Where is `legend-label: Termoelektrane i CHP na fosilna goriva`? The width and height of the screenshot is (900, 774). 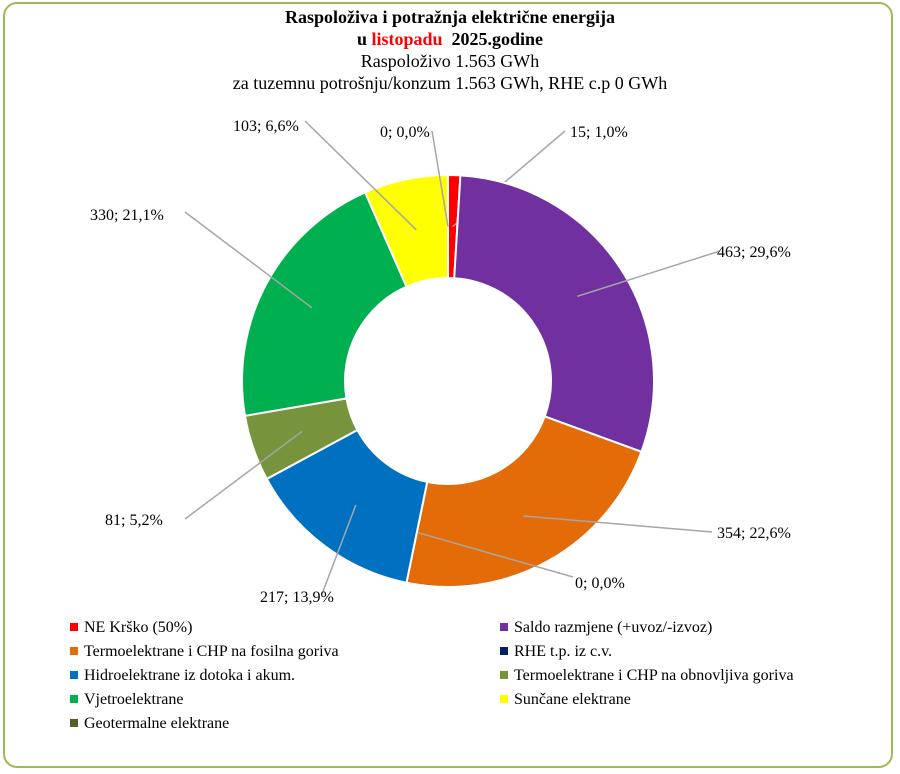 legend-label: Termoelektrane i CHP na fosilna goriva is located at coordinates (211, 651).